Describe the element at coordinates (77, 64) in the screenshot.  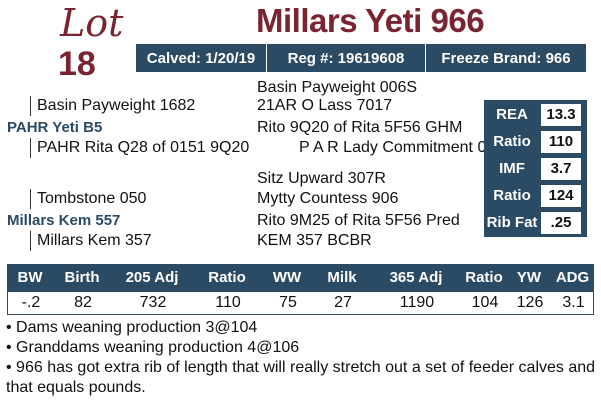
I see `lot-number: 18` at that location.